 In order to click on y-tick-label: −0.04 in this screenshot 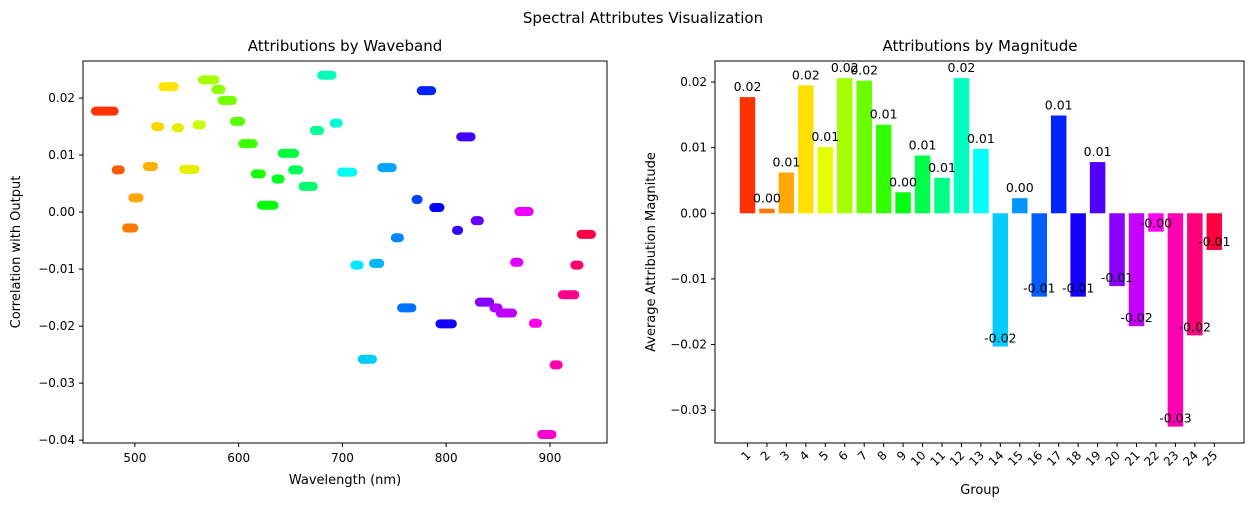, I will do `click(56, 440)`.